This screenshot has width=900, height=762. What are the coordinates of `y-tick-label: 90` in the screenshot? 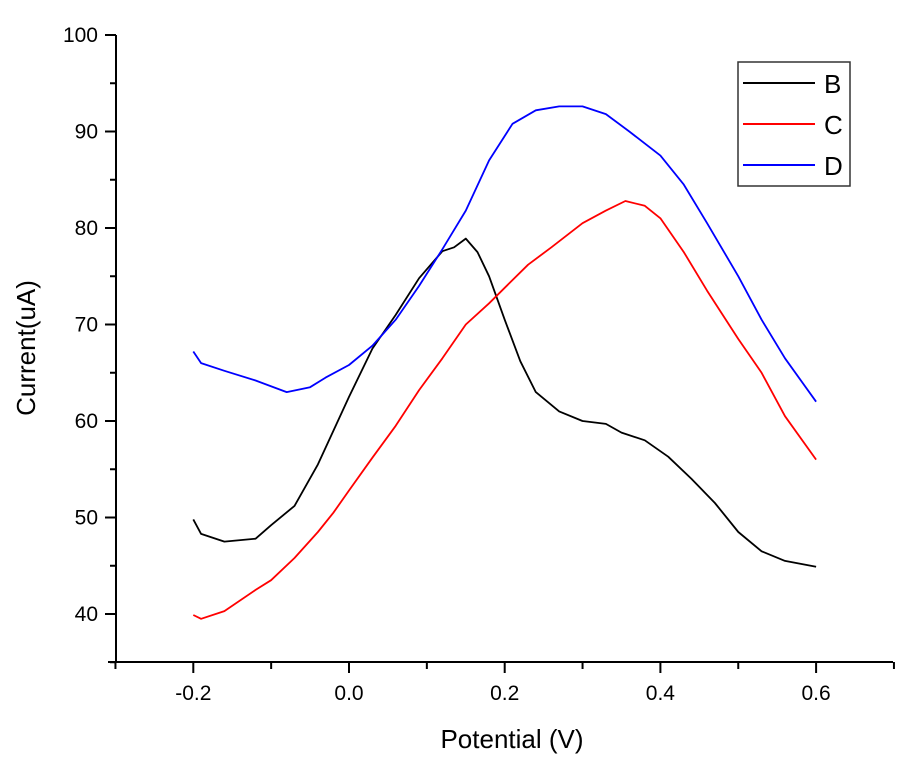 It's located at (86, 132).